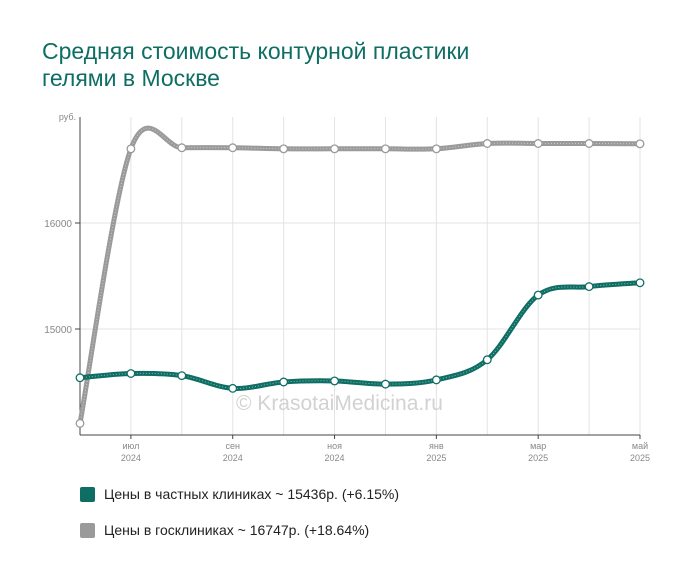  What do you see at coordinates (334, 446) in the screenshot?
I see `x-tick-label-month: ноя` at bounding box center [334, 446].